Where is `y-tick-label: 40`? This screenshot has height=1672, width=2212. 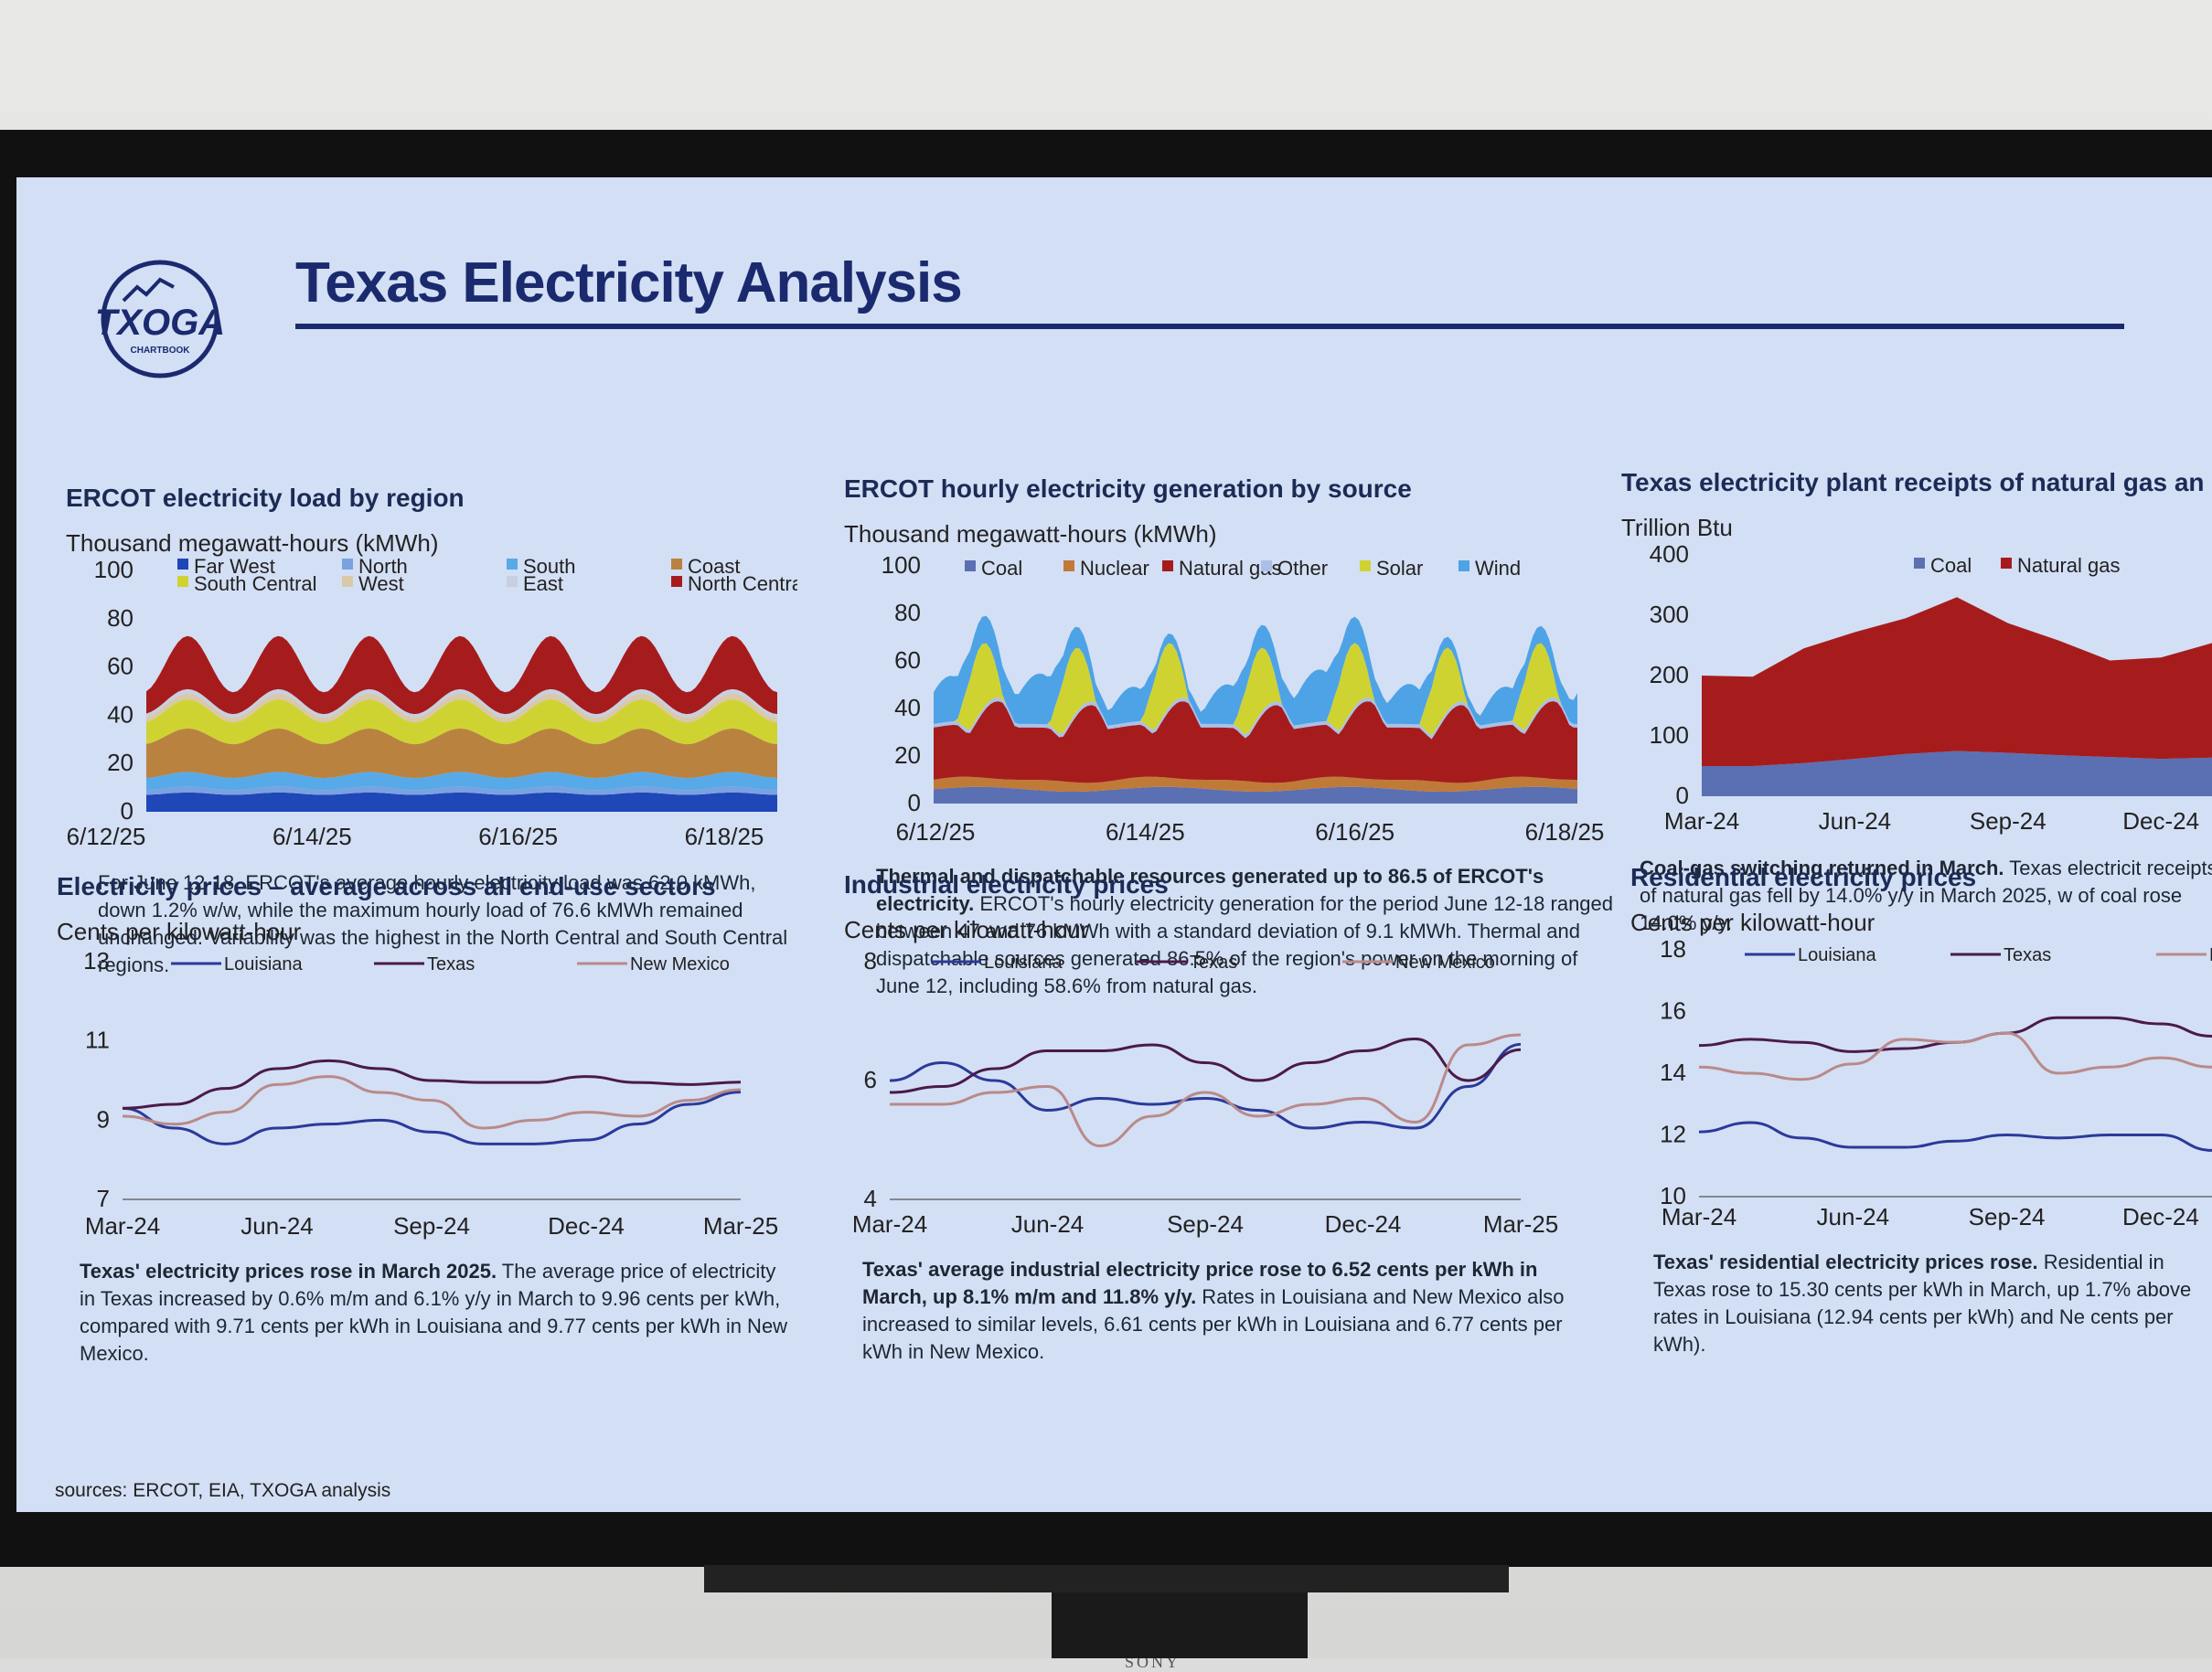 y-tick-label: 40 is located at coordinates (121, 714).